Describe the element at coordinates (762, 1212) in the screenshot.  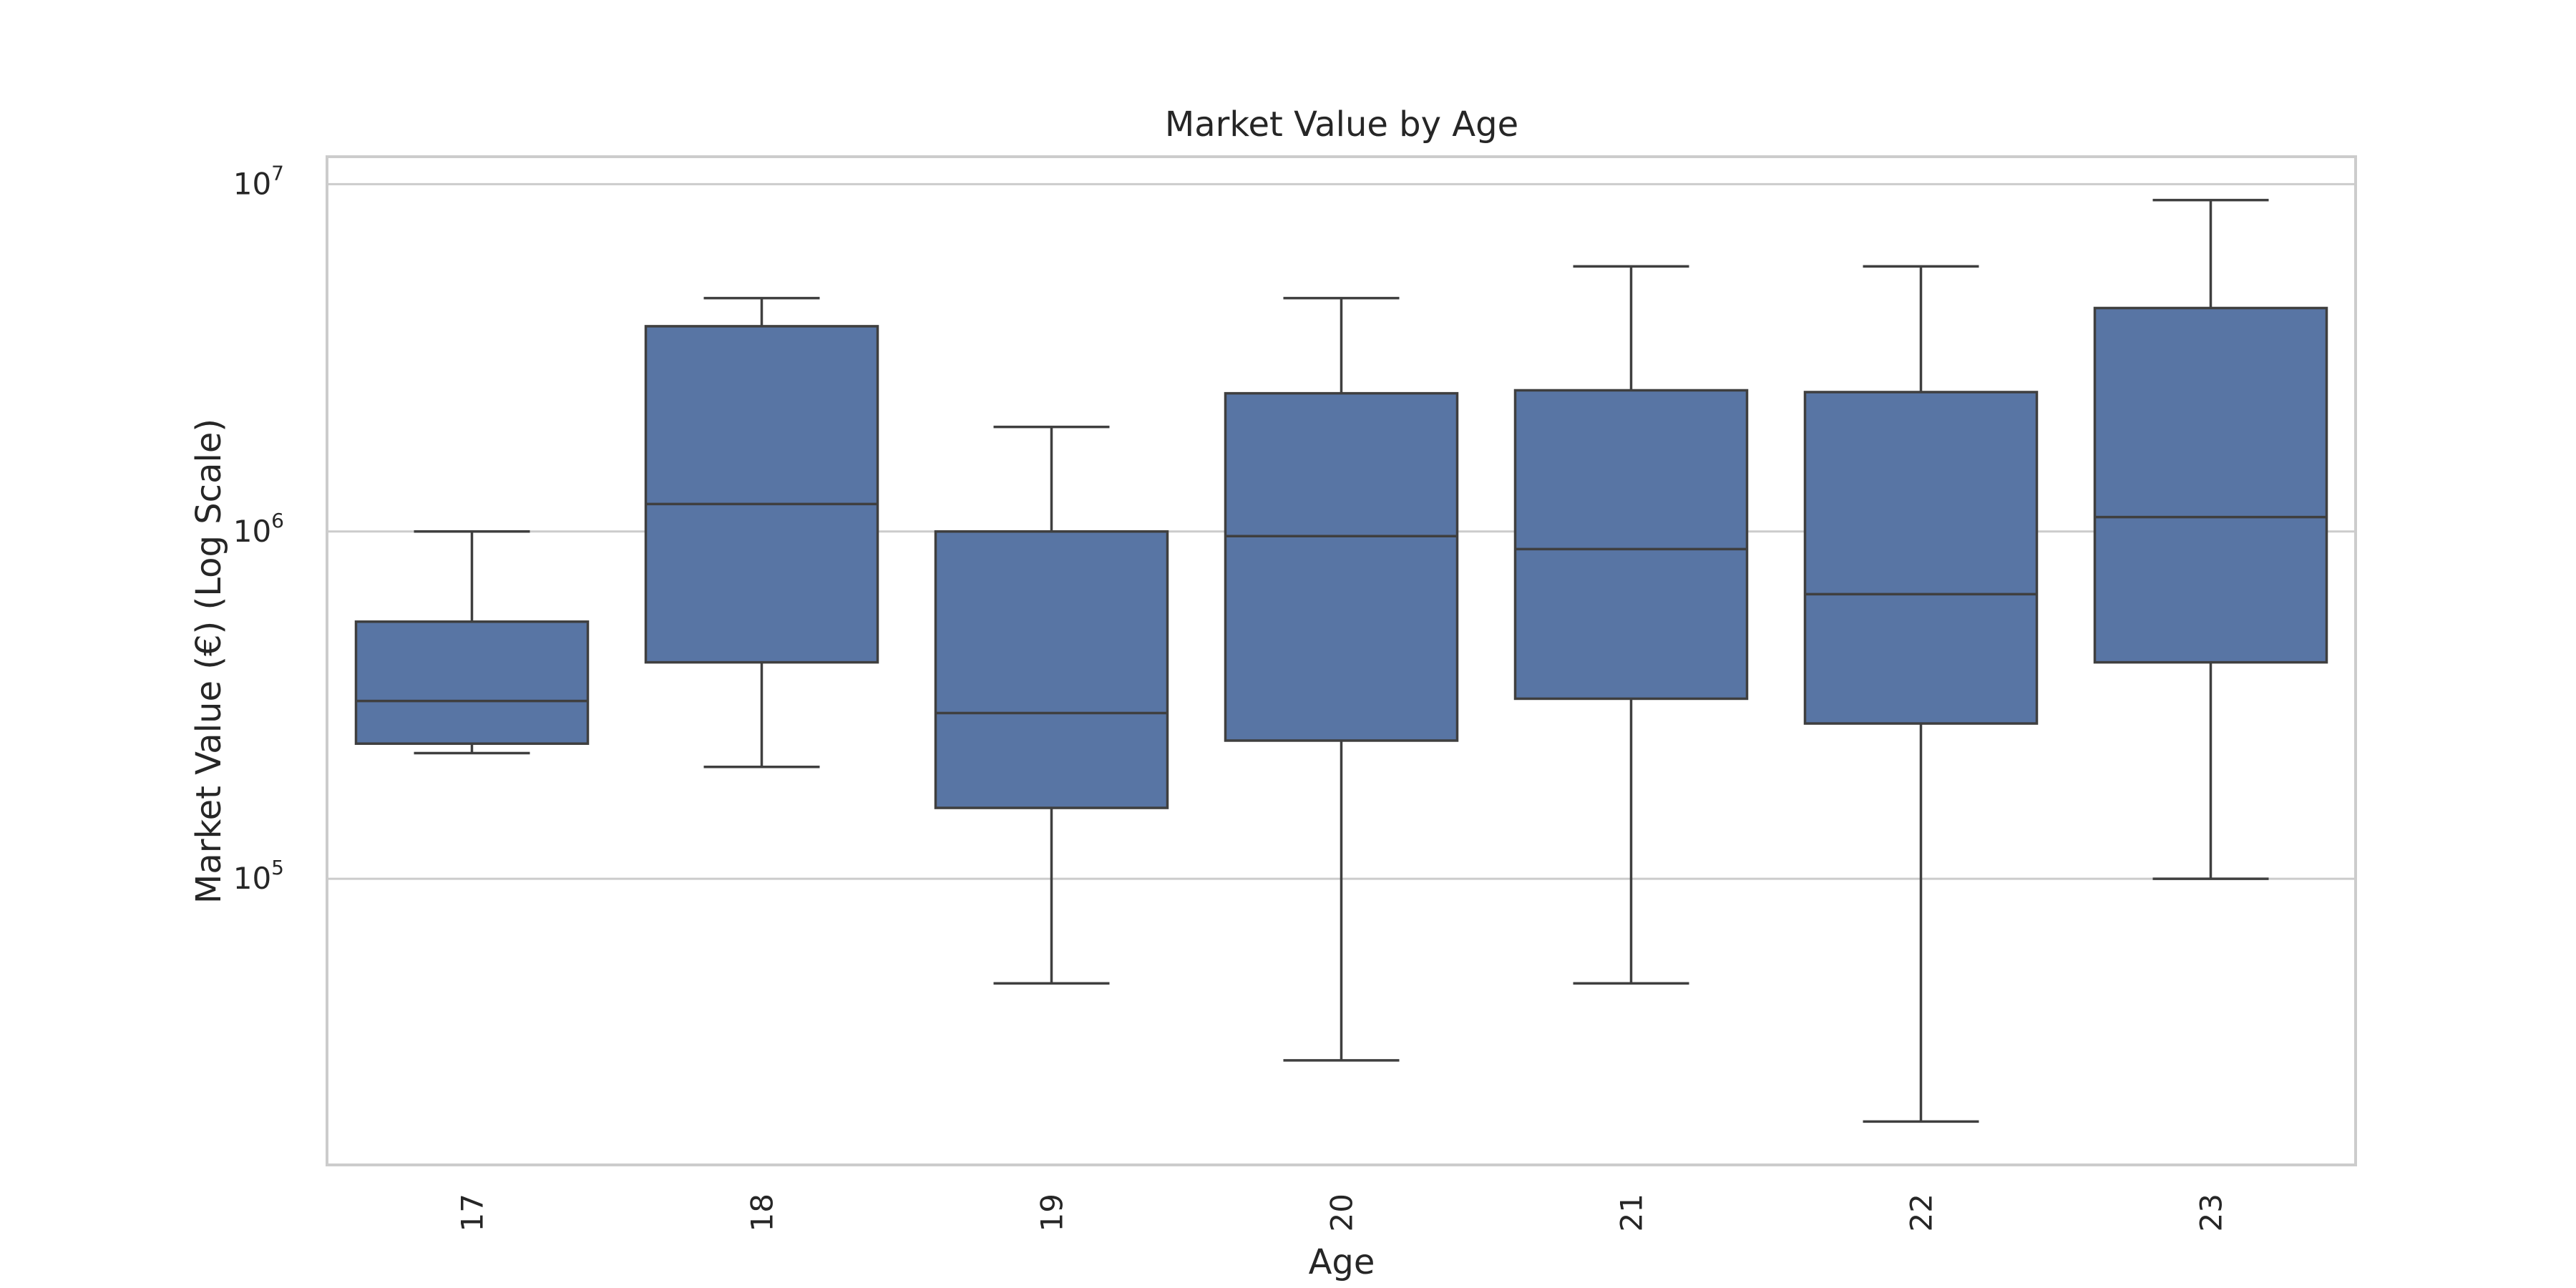
I see `x-tick-label: 18` at that location.